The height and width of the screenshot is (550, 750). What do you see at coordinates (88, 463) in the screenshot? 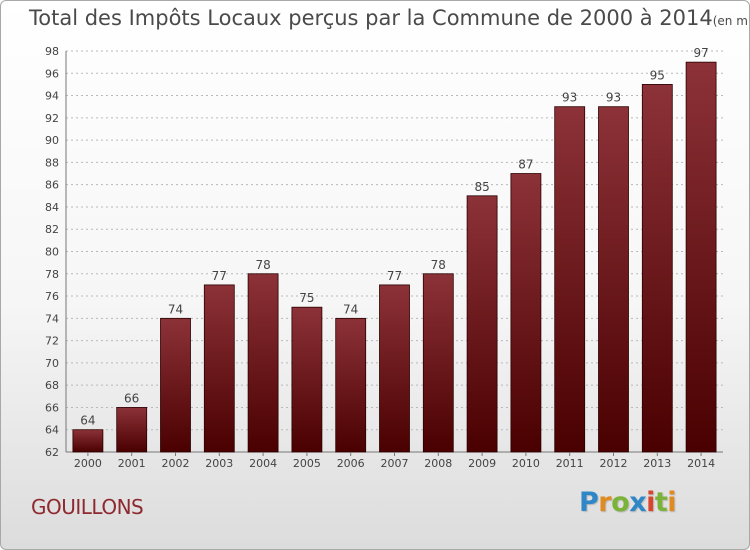
I see `x-tick-label: 2000` at bounding box center [88, 463].